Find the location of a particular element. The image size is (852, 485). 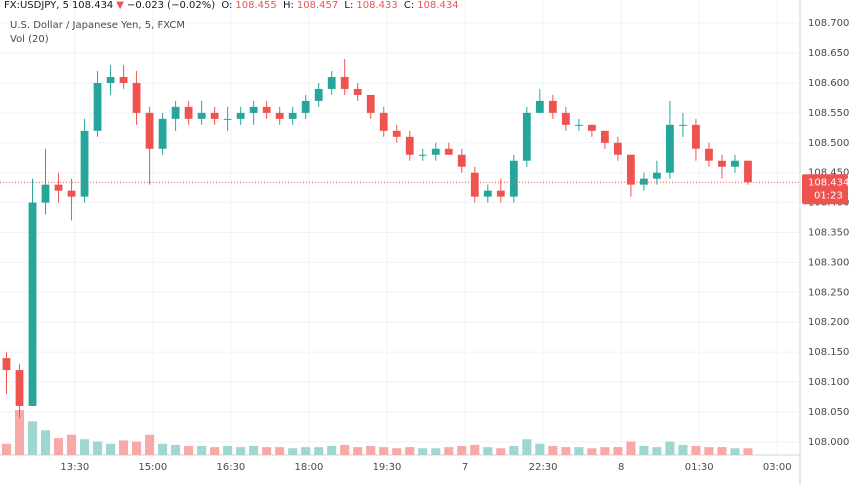

l-label: L: is located at coordinates (349, 5).